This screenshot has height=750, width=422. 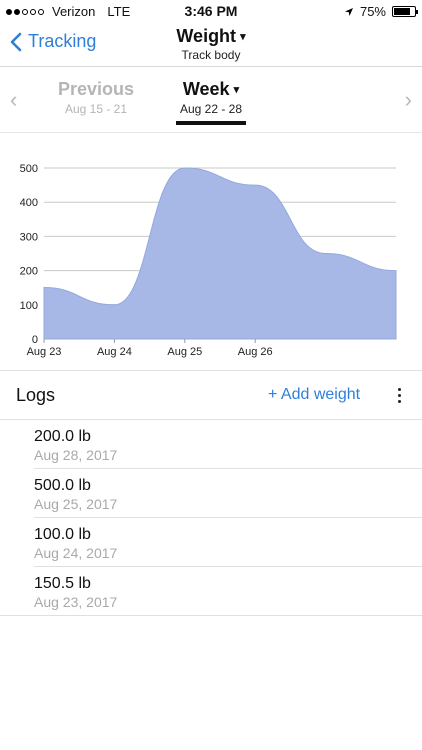 I want to click on previous-range: Aug 15 - 21, so click(x=96, y=109).